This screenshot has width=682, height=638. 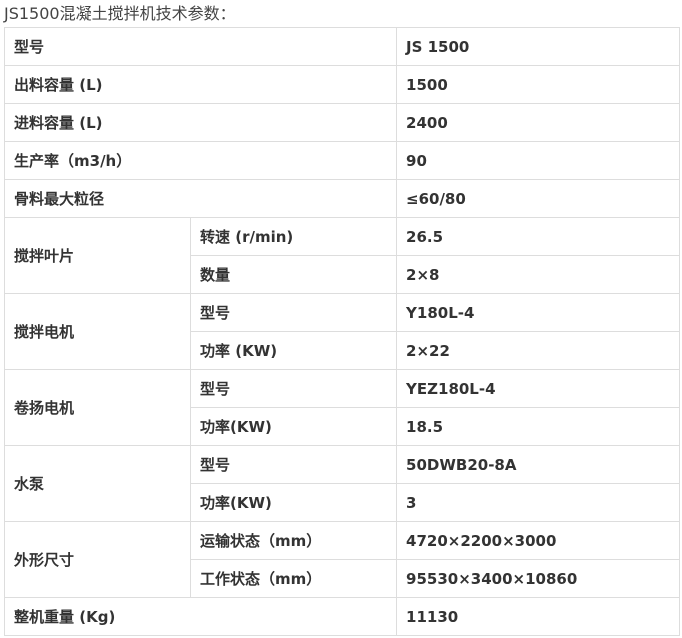 I want to click on param-value: 2400, so click(x=538, y=122).